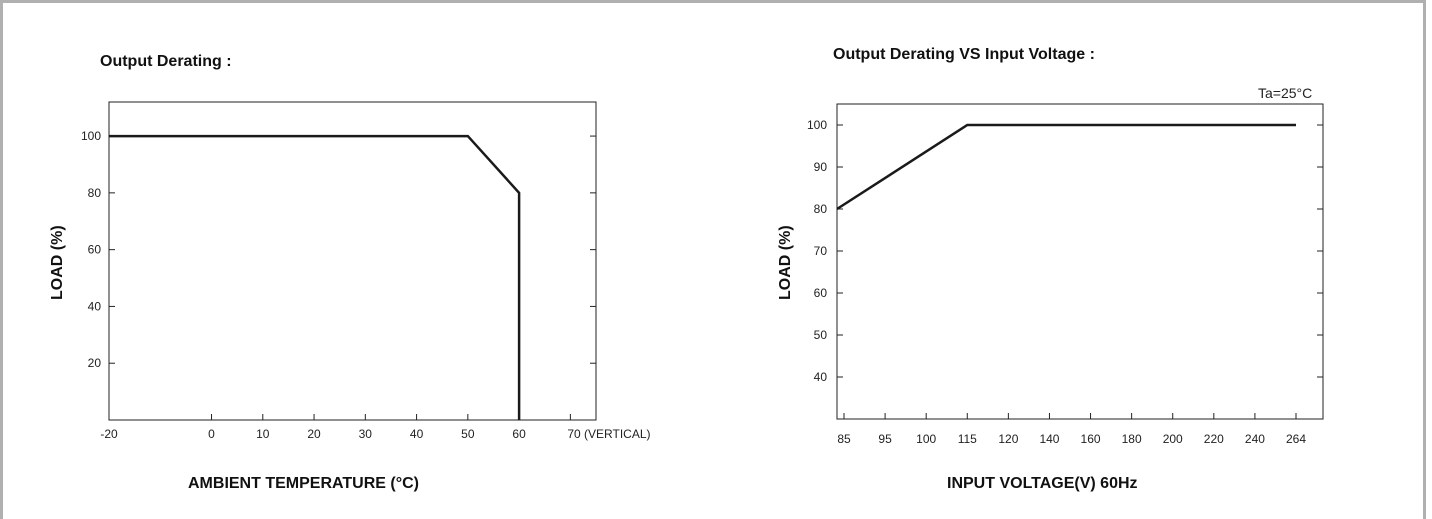  Describe the element at coordinates (1296, 439) in the screenshot. I see `chart2-x-tick-label: 264` at that location.